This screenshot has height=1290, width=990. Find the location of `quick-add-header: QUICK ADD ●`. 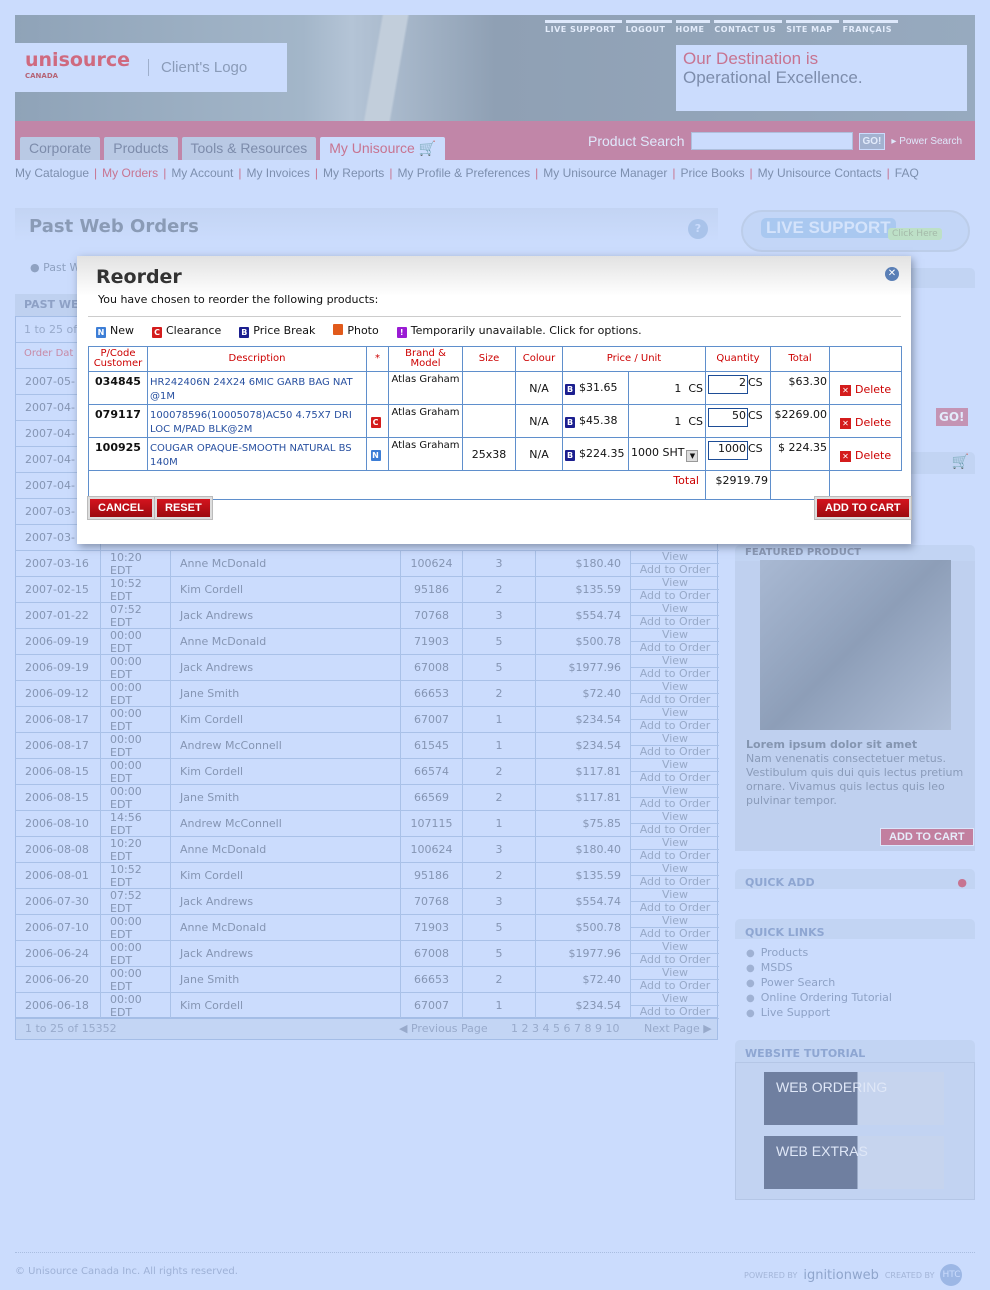

quick-add-header: QUICK ADD ● is located at coordinates (855, 879).